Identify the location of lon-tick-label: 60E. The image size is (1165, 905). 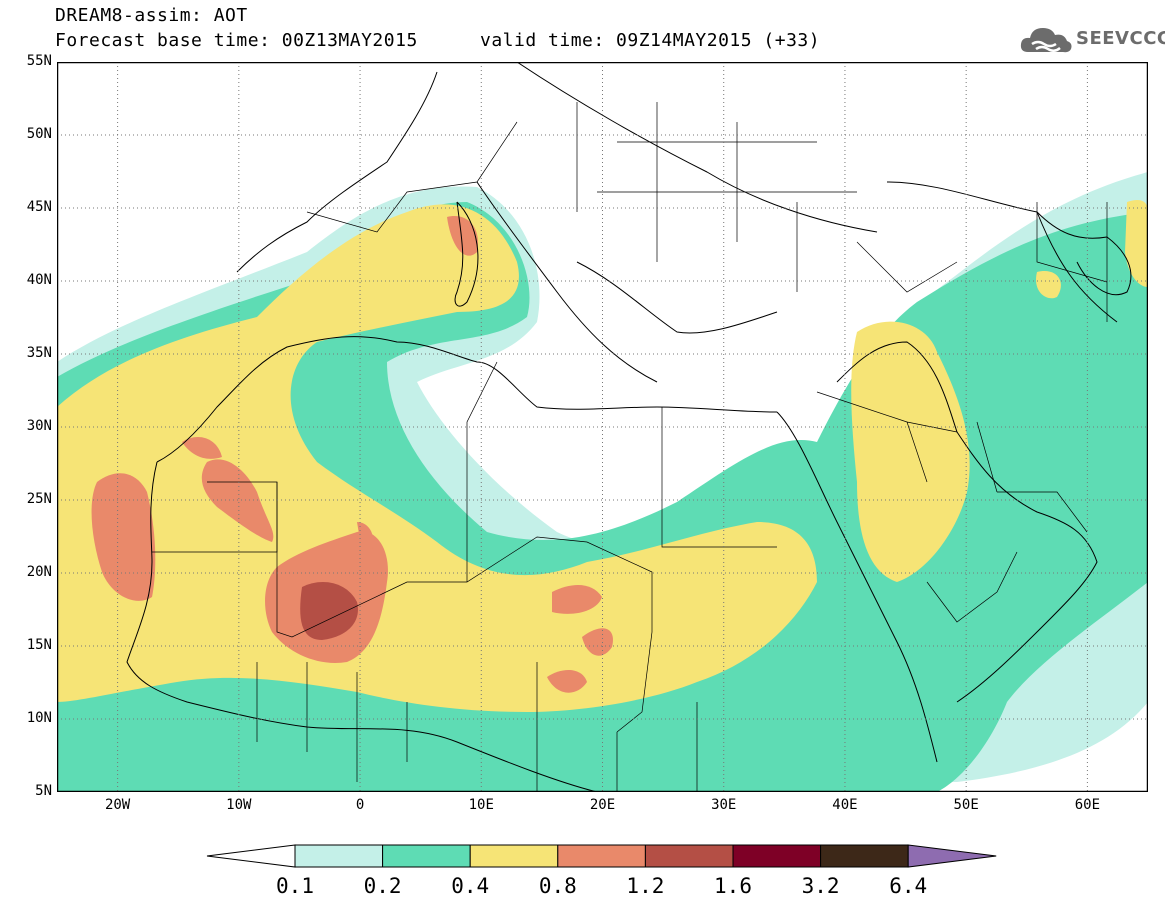
(1087, 805).